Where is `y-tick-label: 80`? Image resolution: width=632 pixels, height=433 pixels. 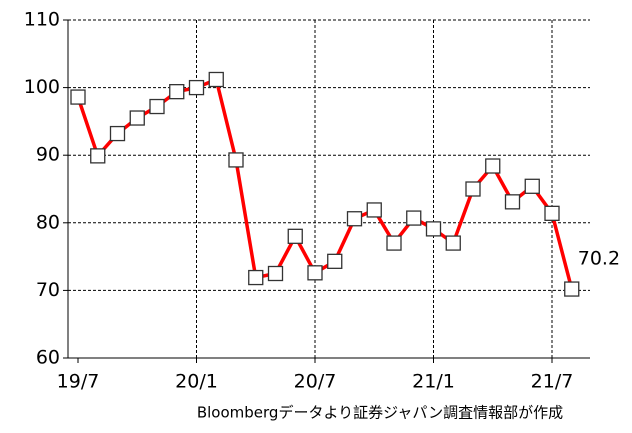 y-tick-label: 80 is located at coordinates (48, 222).